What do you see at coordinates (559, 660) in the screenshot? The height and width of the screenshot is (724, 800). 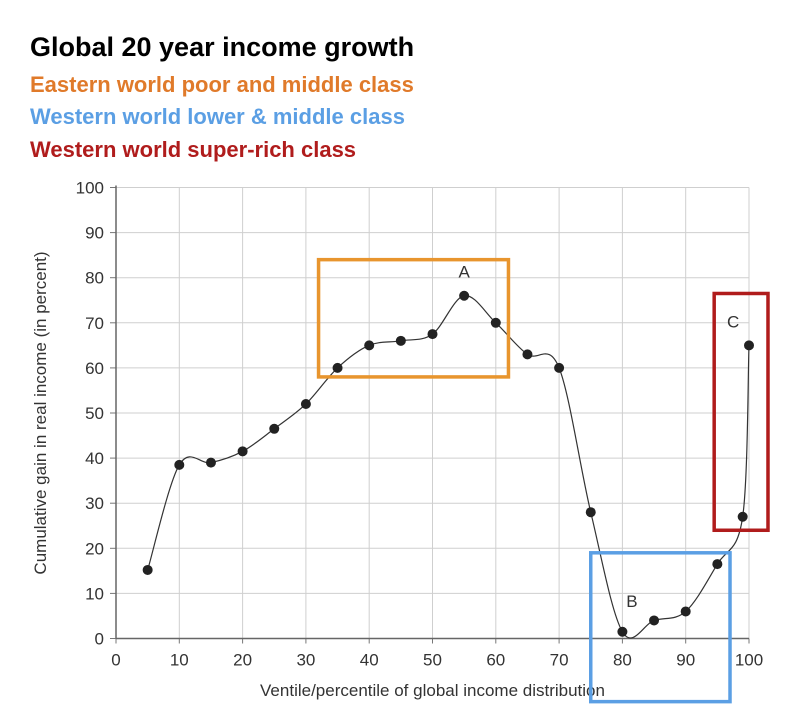 I see `x-tick-label: 70` at bounding box center [559, 660].